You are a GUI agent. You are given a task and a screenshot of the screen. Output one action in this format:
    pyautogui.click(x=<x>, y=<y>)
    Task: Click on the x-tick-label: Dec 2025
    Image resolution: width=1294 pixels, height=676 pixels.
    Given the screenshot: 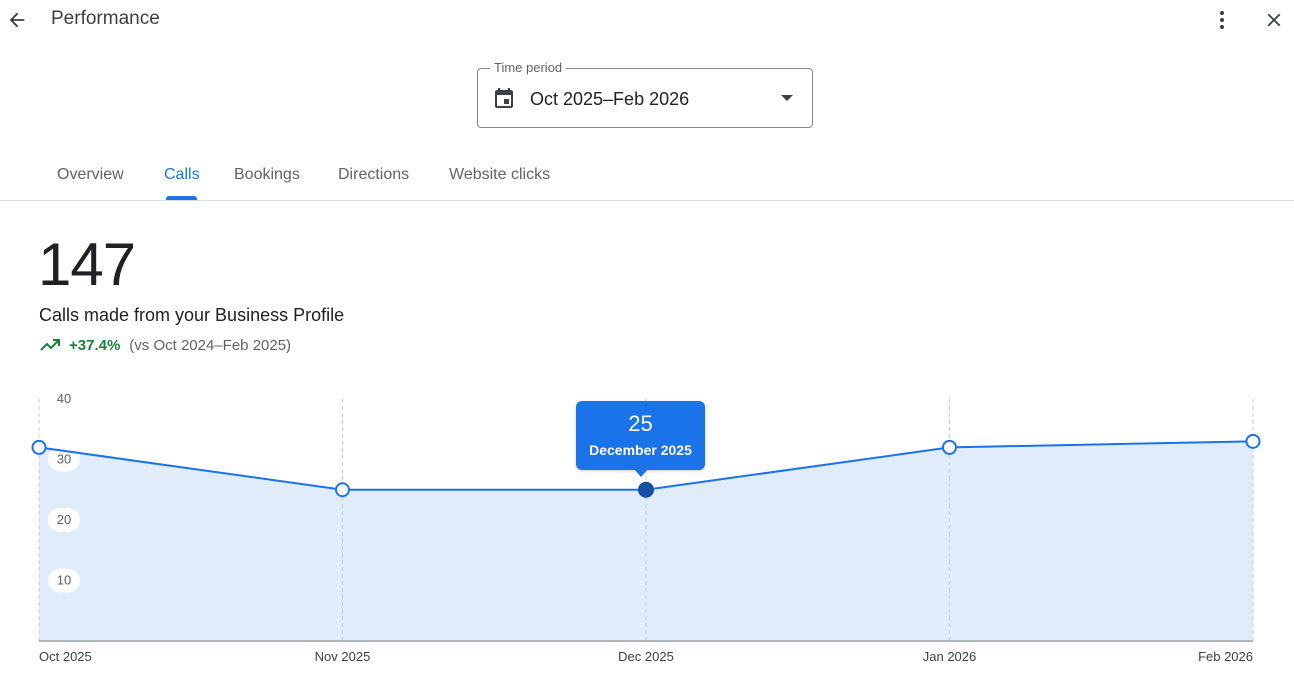 What is the action you would take?
    pyautogui.click(x=646, y=656)
    